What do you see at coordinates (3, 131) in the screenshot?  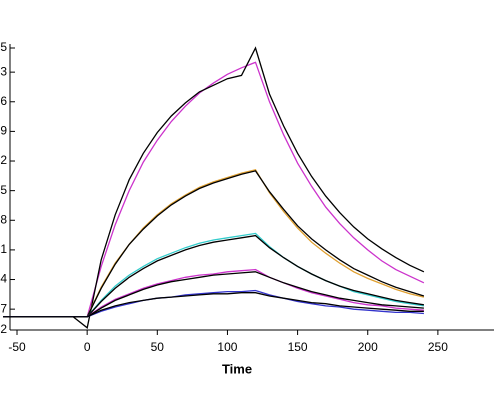 I see `y-tick-label: 9` at bounding box center [3, 131].